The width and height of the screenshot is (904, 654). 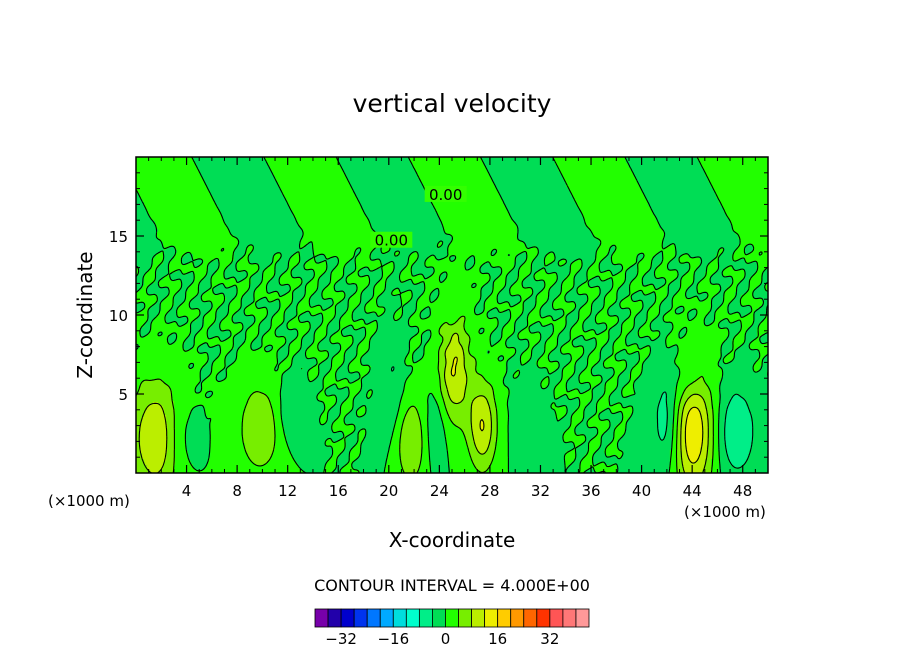 What do you see at coordinates (341, 639) in the screenshot?
I see `colorbar-tick-label: −32` at bounding box center [341, 639].